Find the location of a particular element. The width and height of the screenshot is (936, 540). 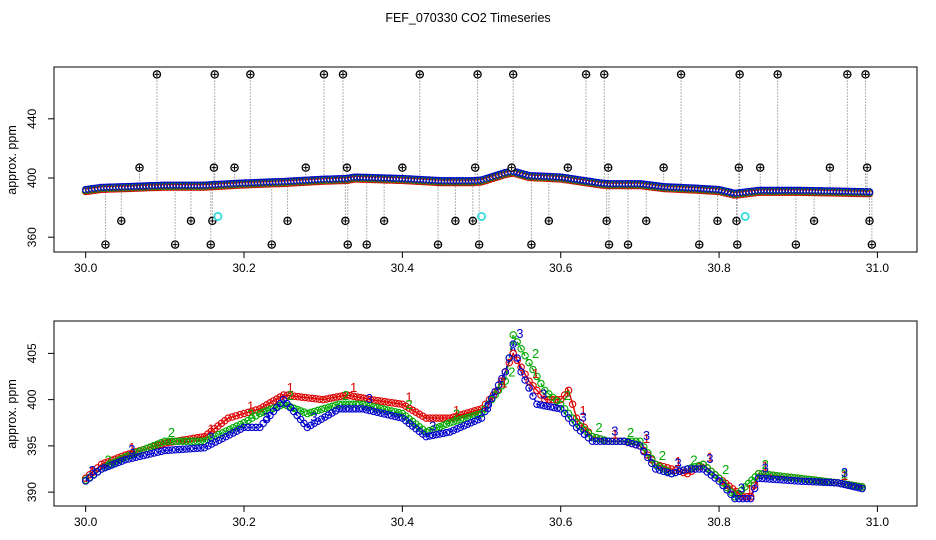

y-tick-label: 400 is located at coordinates (32, 178).